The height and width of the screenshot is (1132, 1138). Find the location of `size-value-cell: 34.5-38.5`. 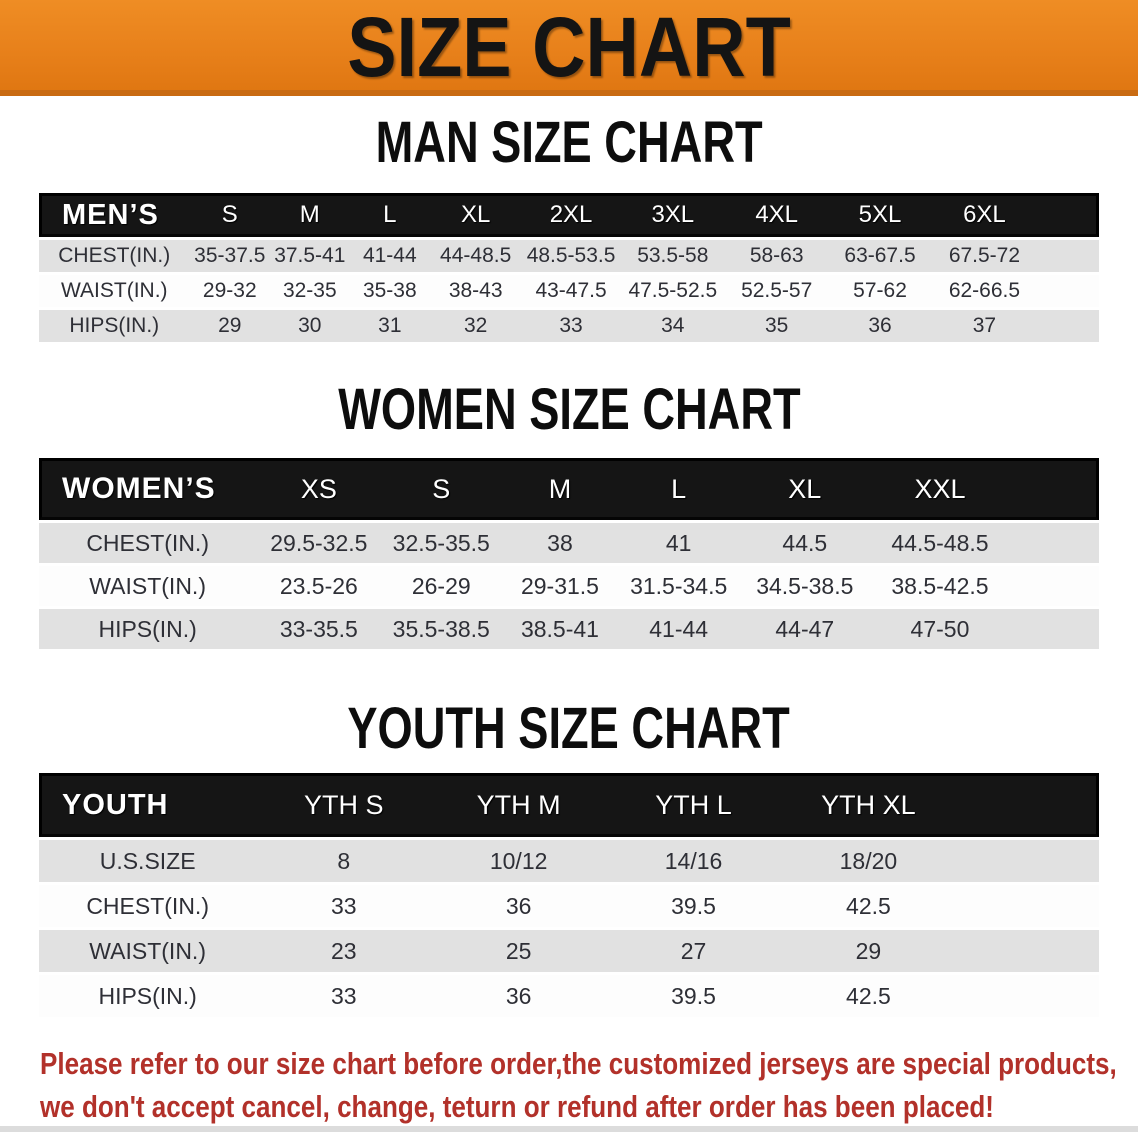

size-value-cell: 34.5-38.5 is located at coordinates (805, 585).